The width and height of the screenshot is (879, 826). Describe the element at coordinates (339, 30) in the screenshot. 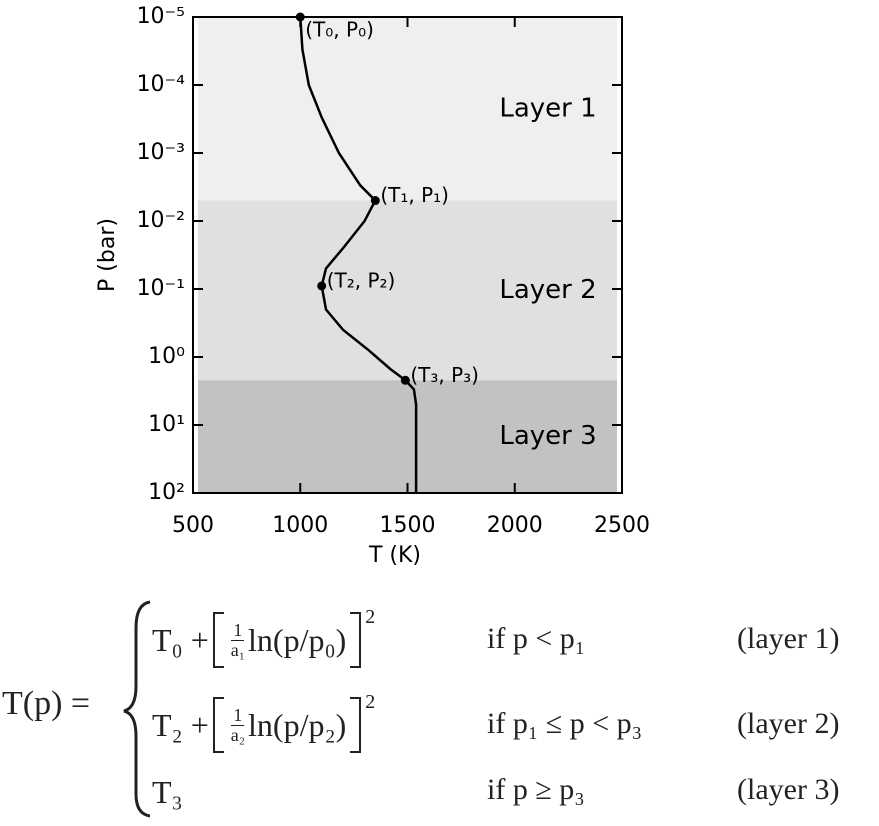

I see `point-label: (T₀, P₀)` at that location.